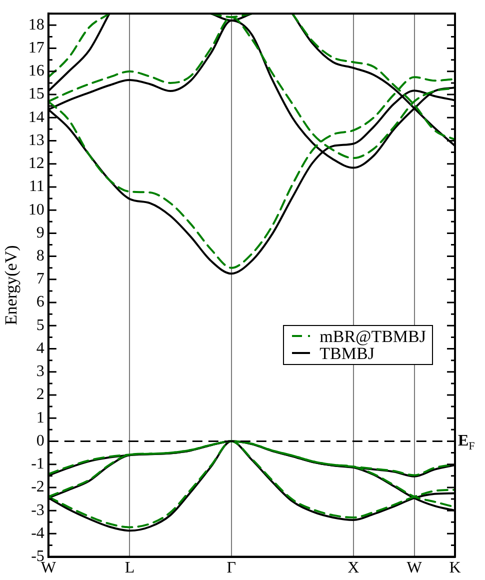  I want to click on y-tick-label: -4, so click(37, 533).